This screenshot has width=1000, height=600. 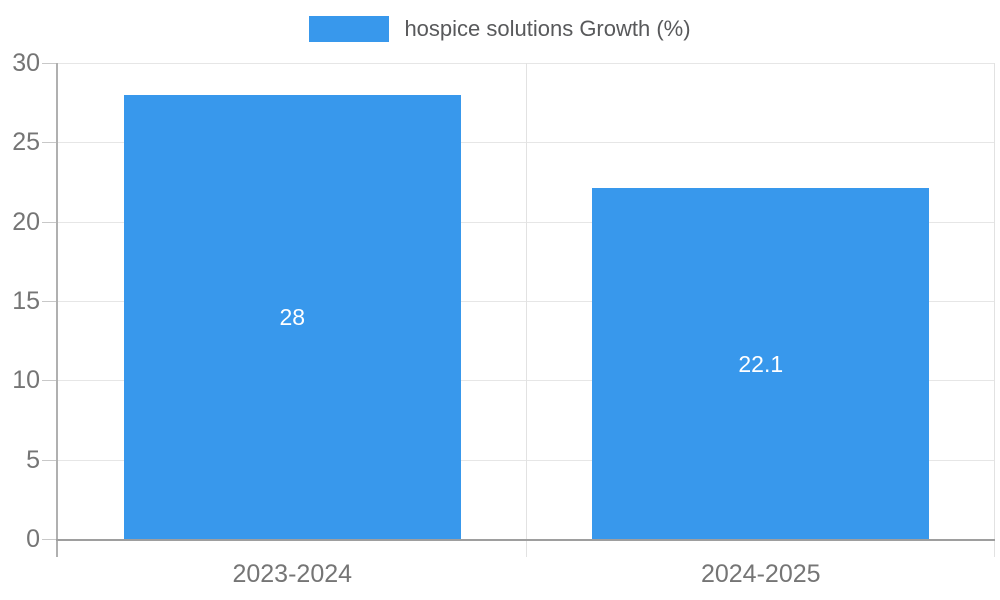 What do you see at coordinates (33, 539) in the screenshot?
I see `y-axis-tick-label: 0` at bounding box center [33, 539].